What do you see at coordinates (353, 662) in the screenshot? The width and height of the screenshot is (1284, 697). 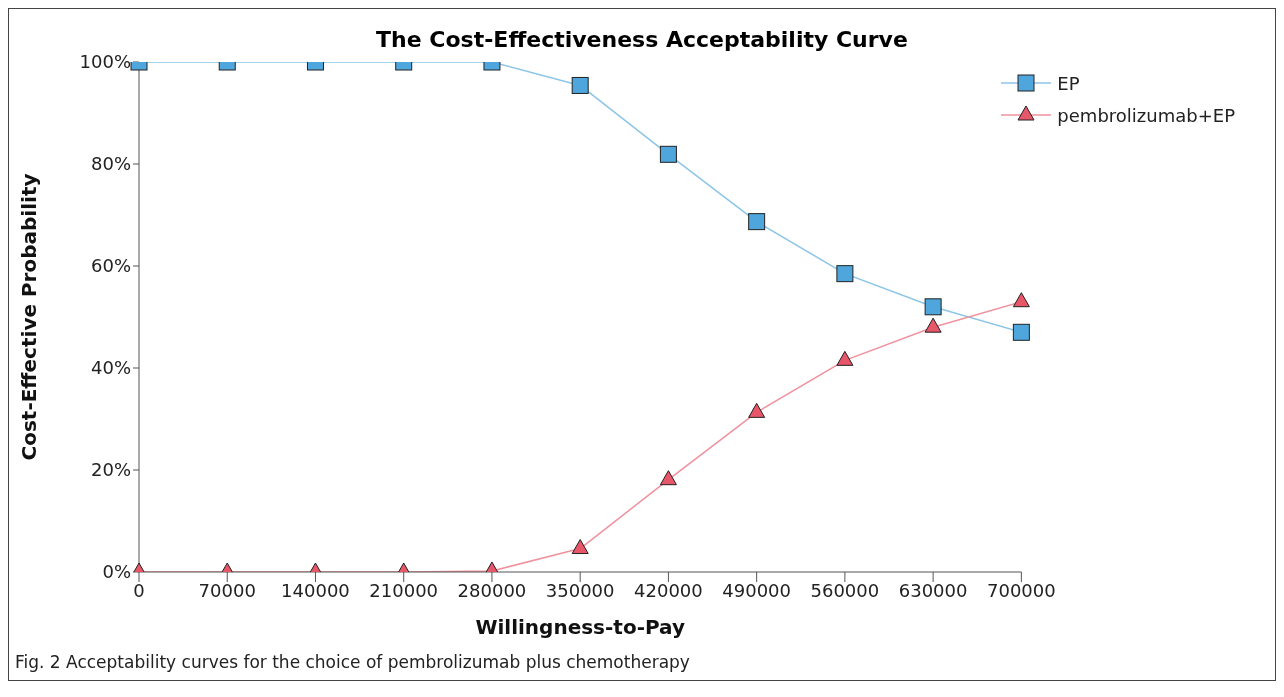 I see `caption: Fig. 2 Acceptability curves for the choice of pembrolizumab plus chemotherapy` at bounding box center [353, 662].